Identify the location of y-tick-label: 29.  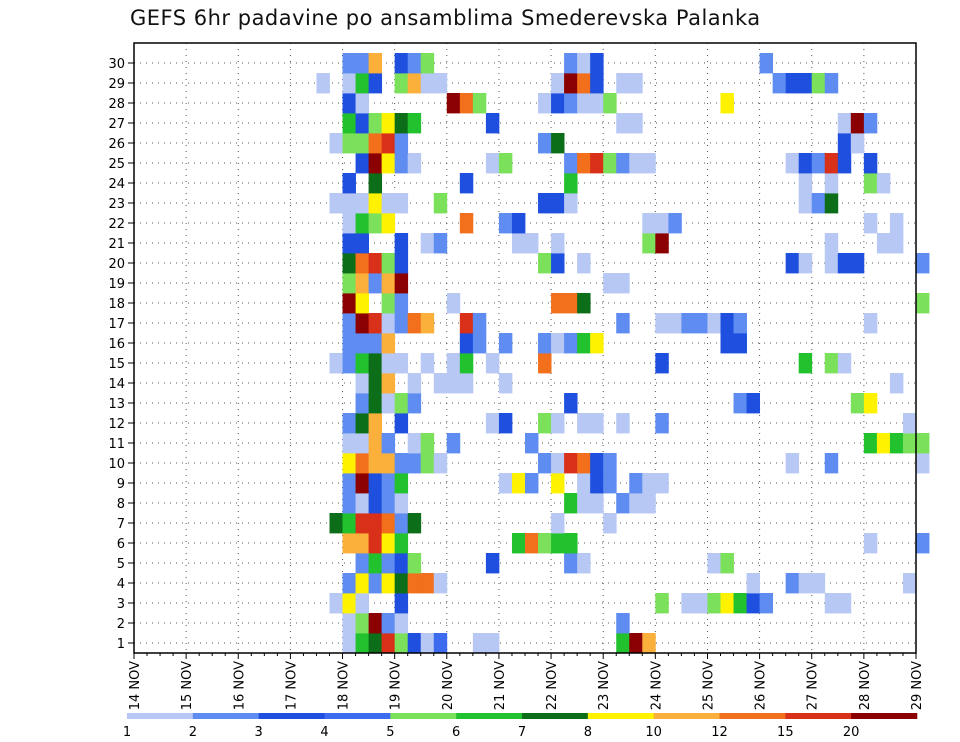
(116, 84).